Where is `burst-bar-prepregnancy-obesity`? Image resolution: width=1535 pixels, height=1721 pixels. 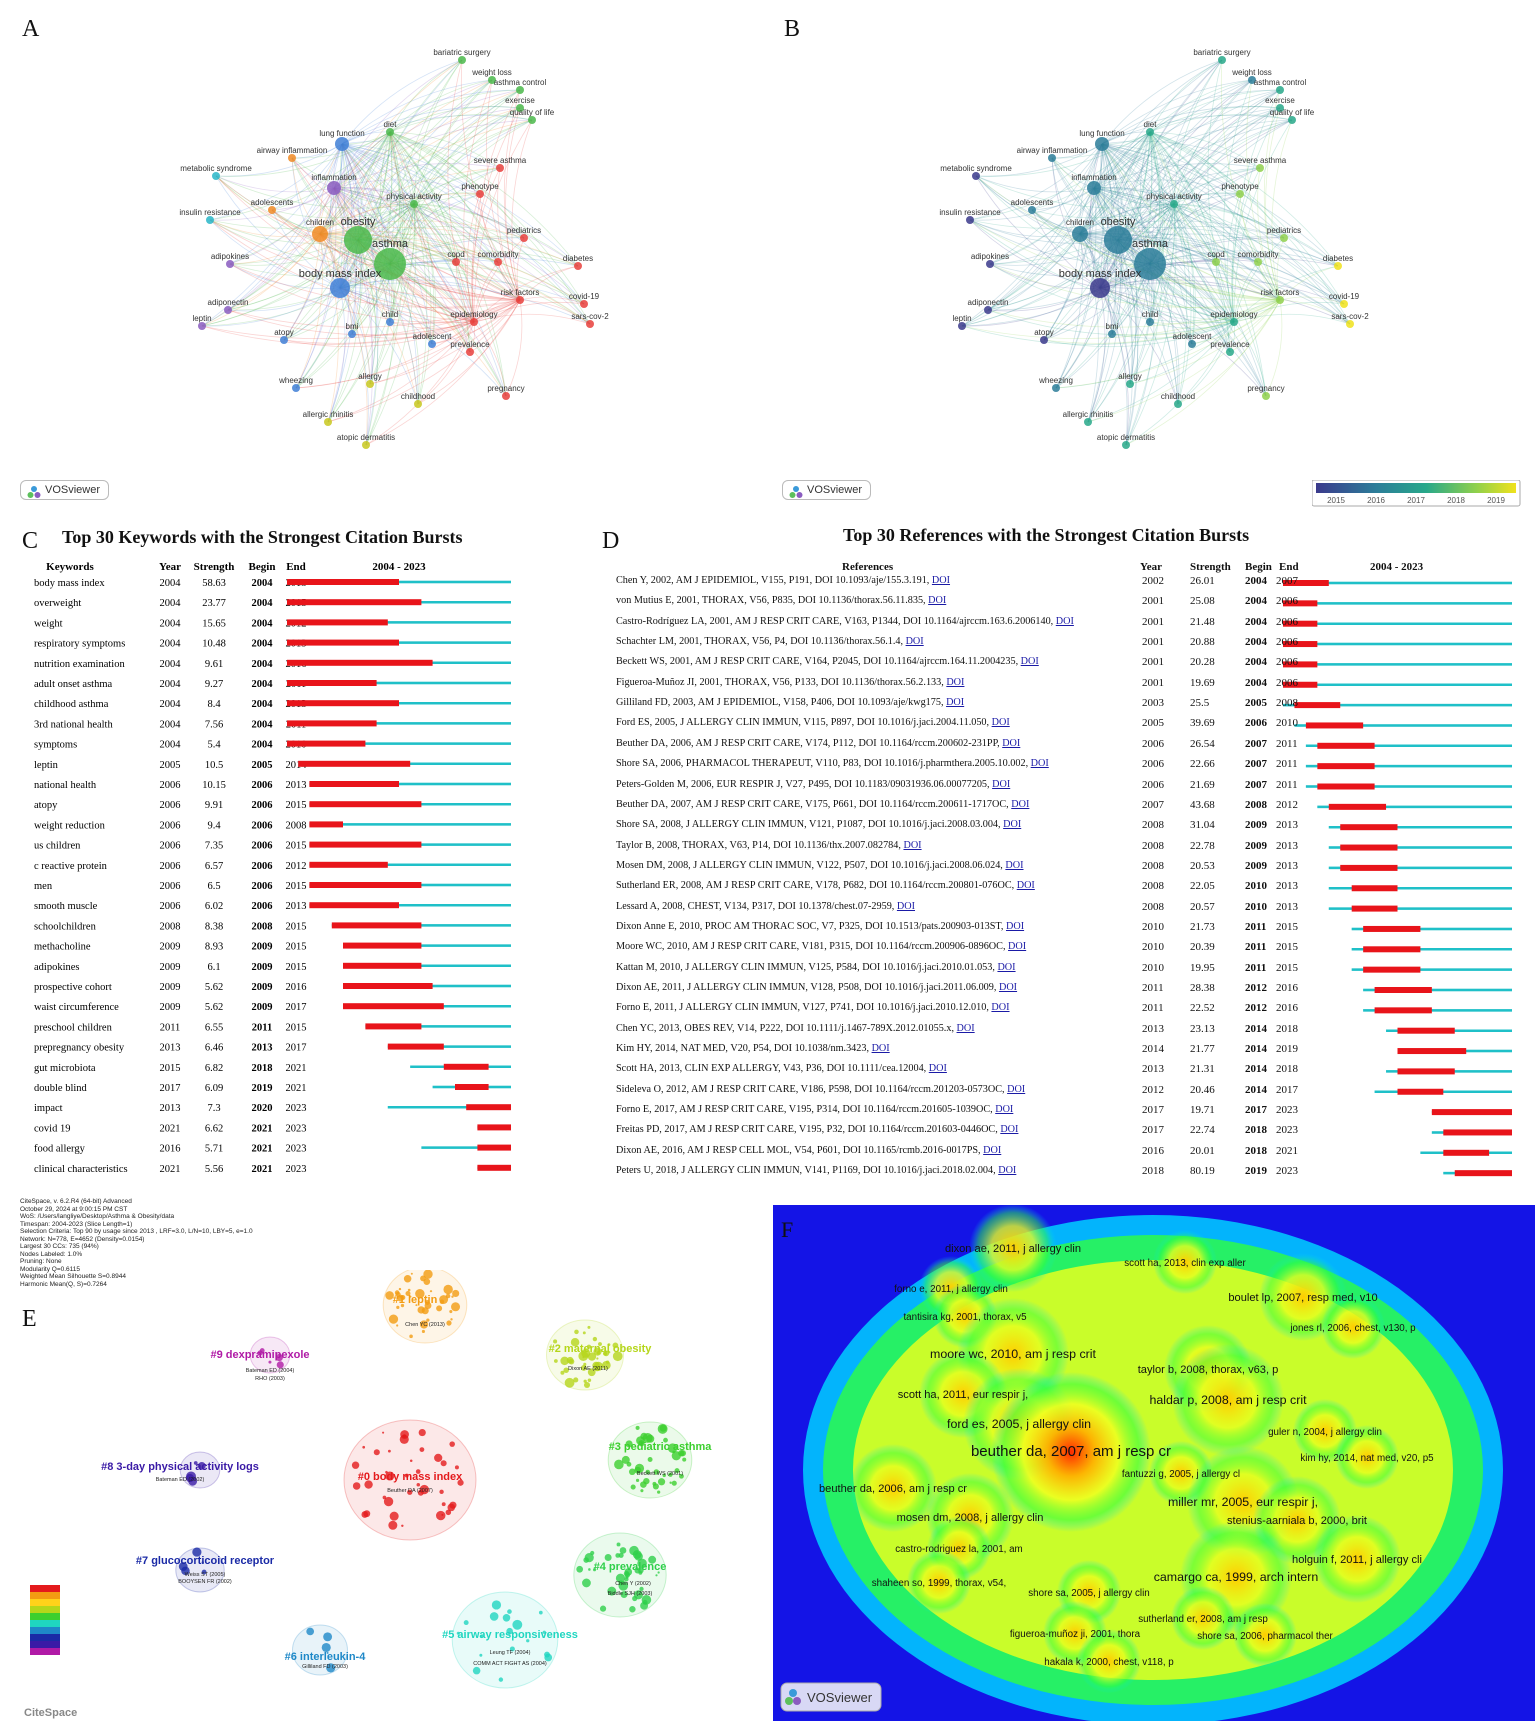 burst-bar-prepregnancy-obesity is located at coordinates (415, 1046).